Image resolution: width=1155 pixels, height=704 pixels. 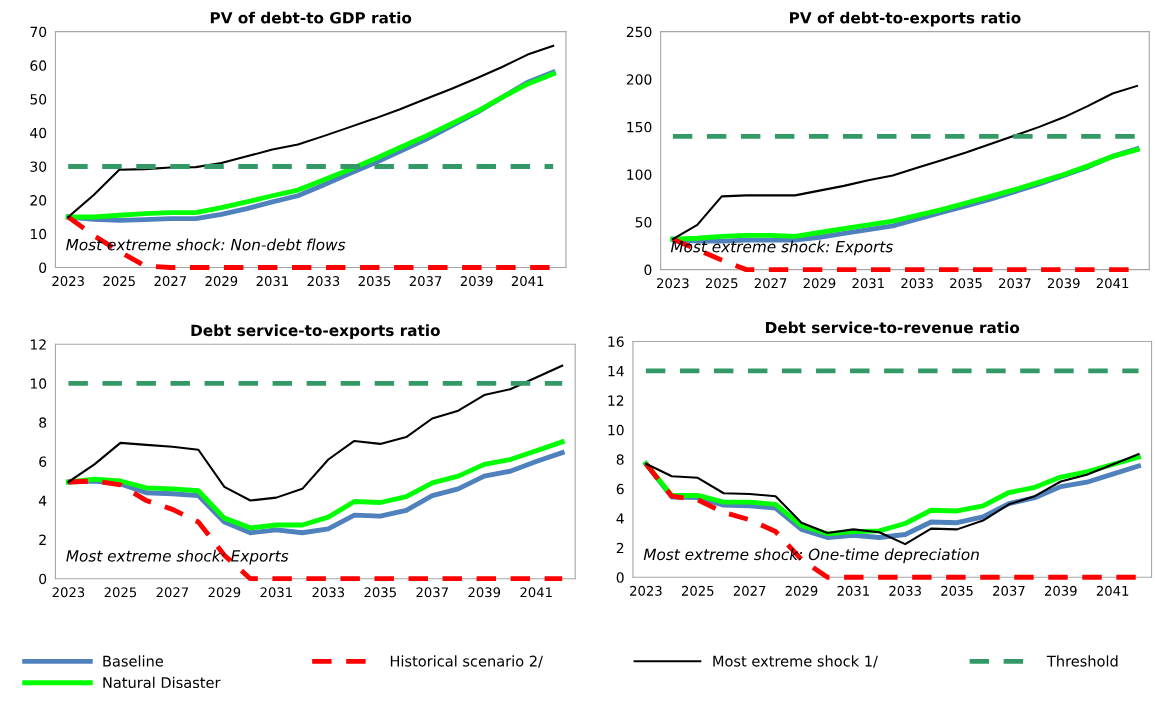 What do you see at coordinates (639, 174) in the screenshot?
I see `y-tick-label: 100` at bounding box center [639, 174].